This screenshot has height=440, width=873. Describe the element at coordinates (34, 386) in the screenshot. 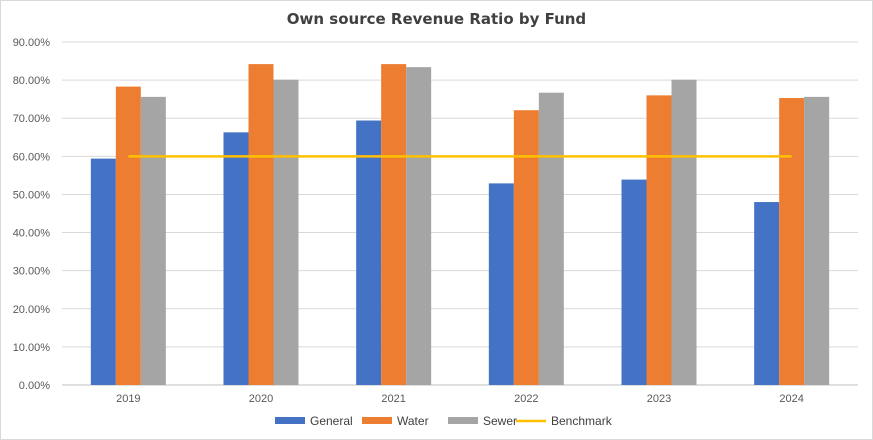

I see `y-tick-label: 0.00%` at that location.